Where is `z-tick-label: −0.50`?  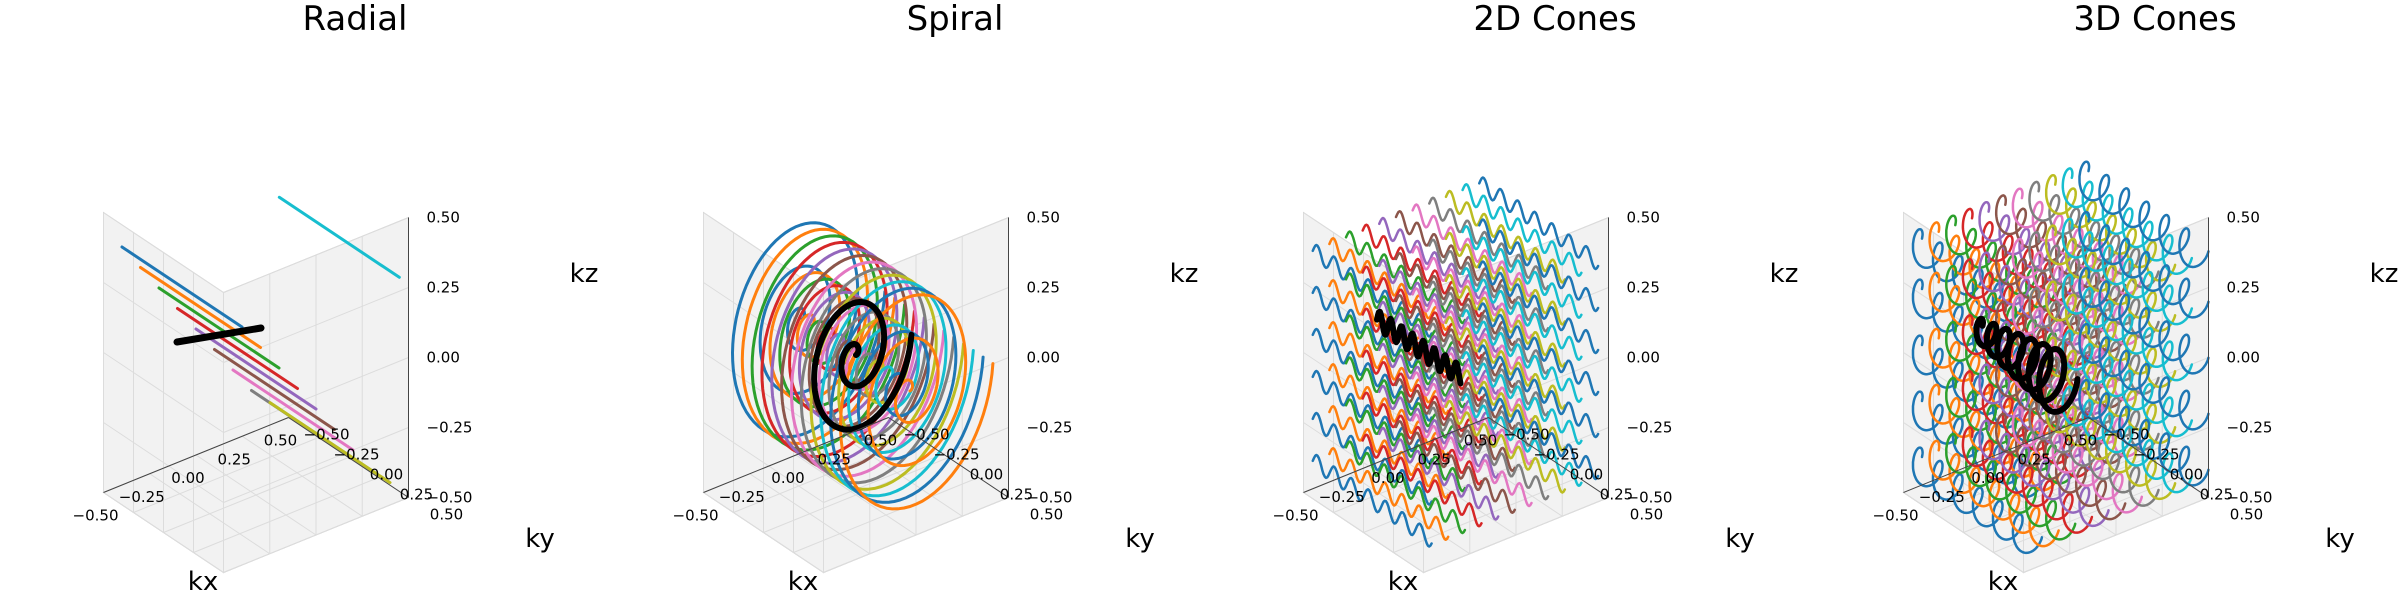
z-tick-label: −0.50 is located at coordinates (450, 498).